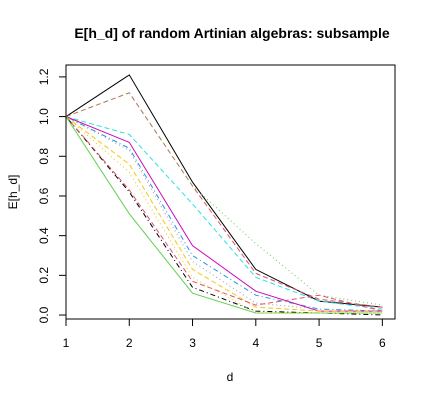 The image size is (429, 401). Describe the element at coordinates (255, 343) in the screenshot. I see `x-tick-label-4: 4` at that location.